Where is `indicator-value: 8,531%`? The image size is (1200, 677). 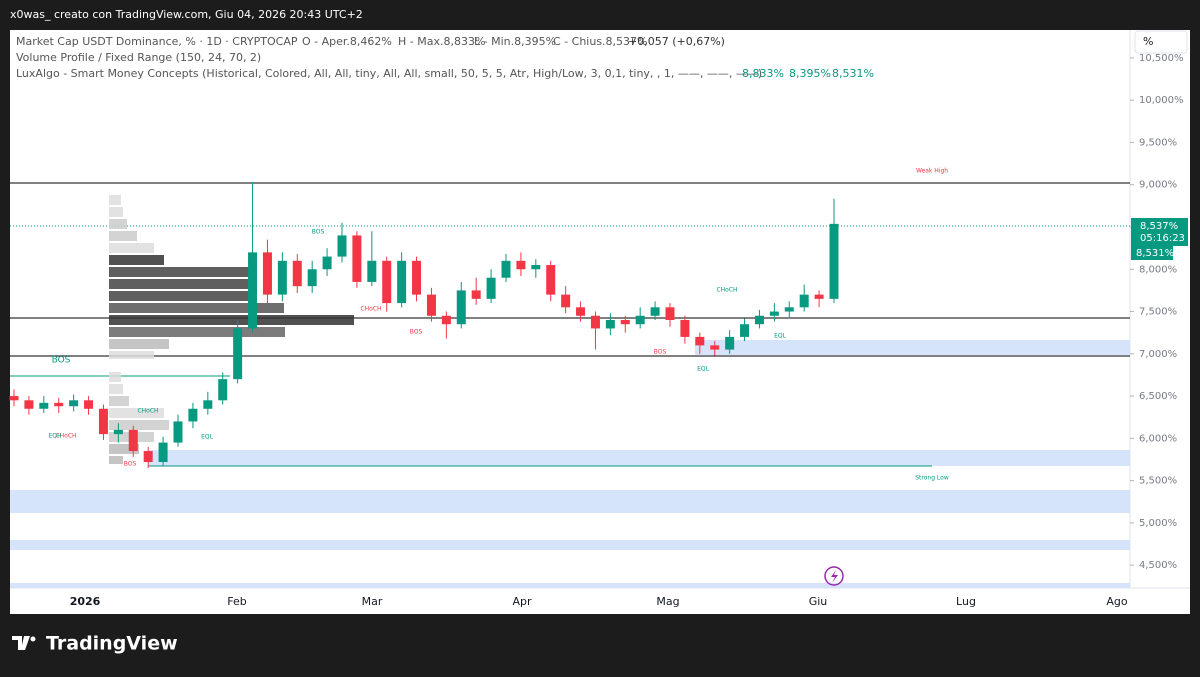 indicator-value: 8,531% is located at coordinates (853, 73).